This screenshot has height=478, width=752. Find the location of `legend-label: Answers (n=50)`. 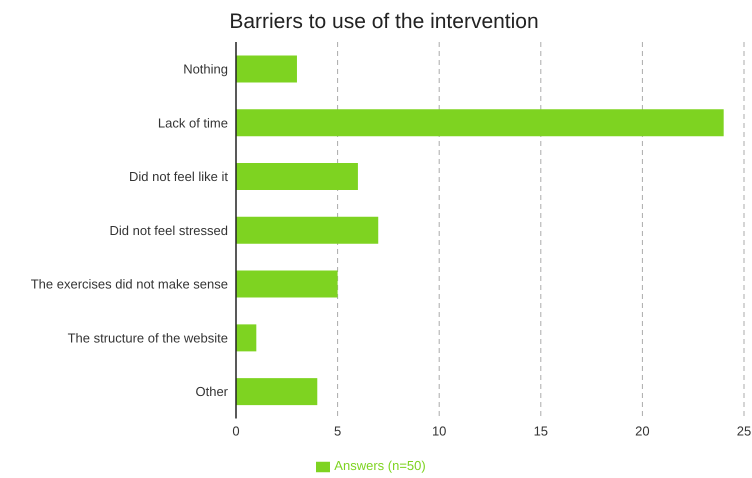

legend-label: Answers (n=50) is located at coordinates (380, 466).